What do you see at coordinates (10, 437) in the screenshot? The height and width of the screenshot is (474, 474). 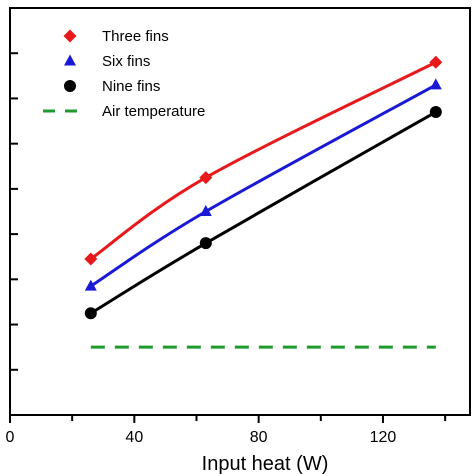 I see `x-tick-label: 0` at bounding box center [10, 437].